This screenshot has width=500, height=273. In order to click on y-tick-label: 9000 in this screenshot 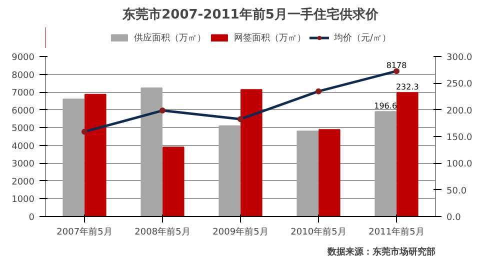, I will do `click(23, 58)`.